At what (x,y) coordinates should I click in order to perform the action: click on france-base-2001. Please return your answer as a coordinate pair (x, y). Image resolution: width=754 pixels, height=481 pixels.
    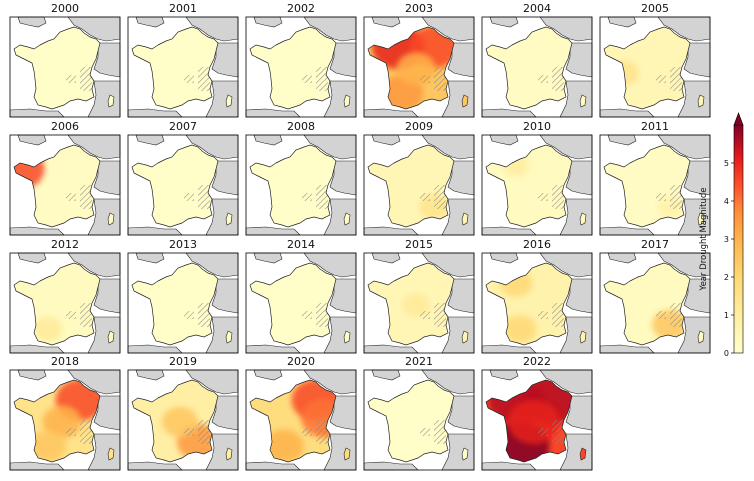
    Looking at the image, I should click on (175, 68).